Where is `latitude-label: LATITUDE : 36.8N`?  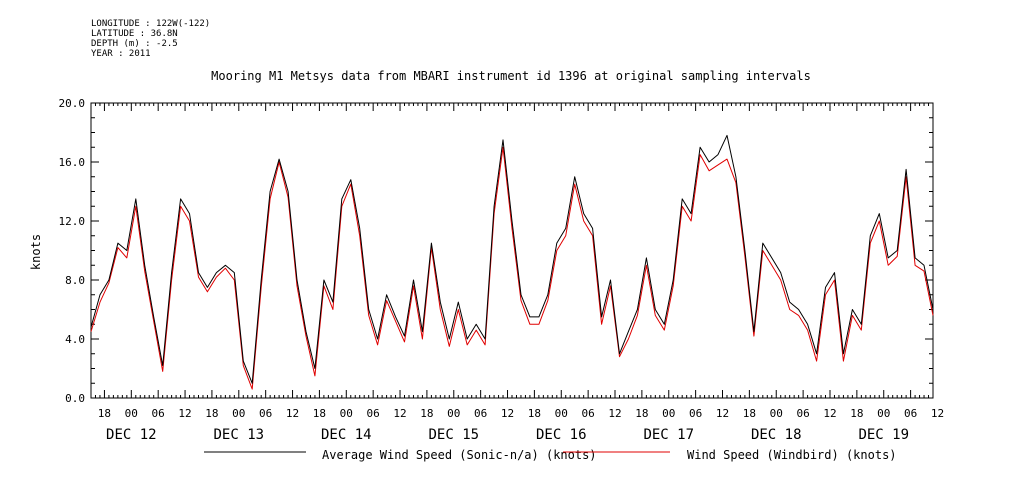 latitude-label: LATITUDE : 36.8N is located at coordinates (134, 34).